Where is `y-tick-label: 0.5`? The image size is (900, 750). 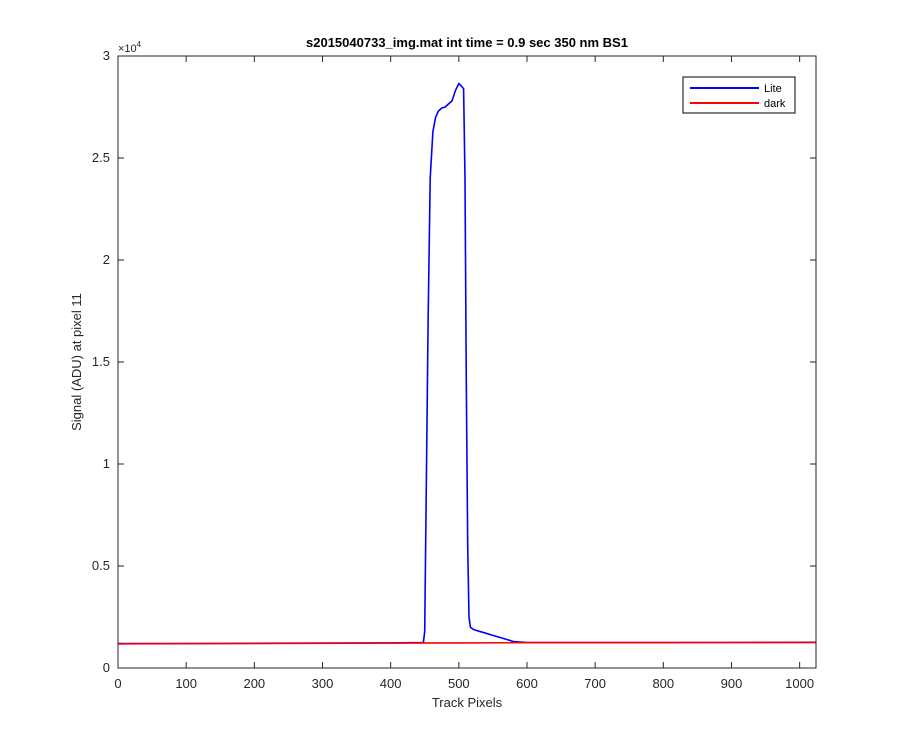
y-tick-label: 0.5 is located at coordinates (101, 565).